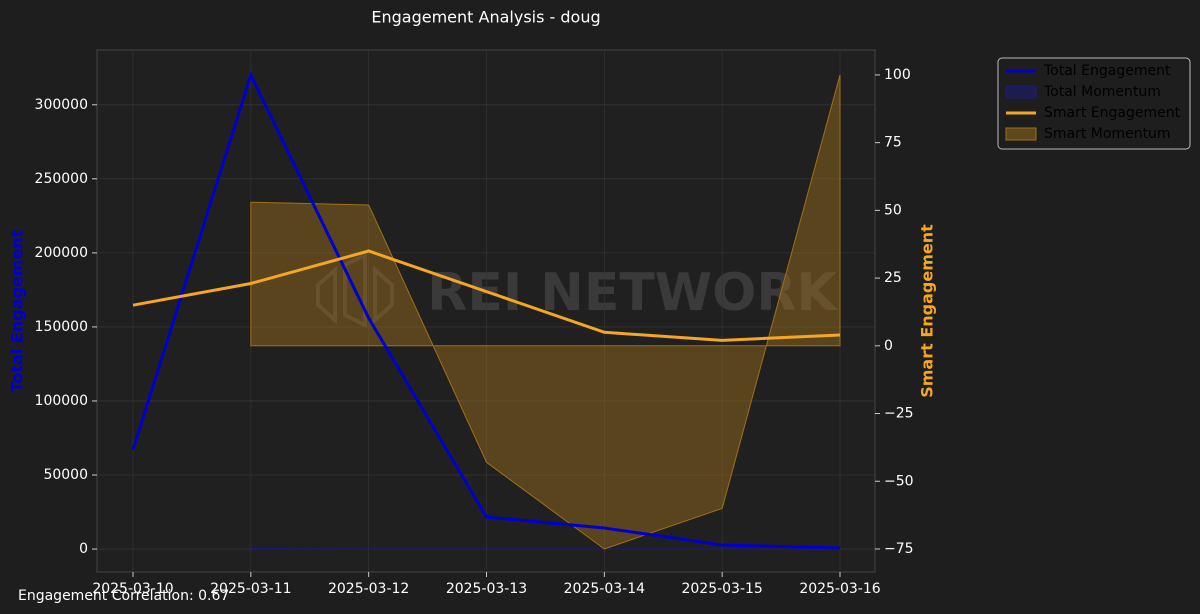 The height and width of the screenshot is (614, 1200). What do you see at coordinates (899, 414) in the screenshot?
I see `y2-tick-label: −25` at bounding box center [899, 414].